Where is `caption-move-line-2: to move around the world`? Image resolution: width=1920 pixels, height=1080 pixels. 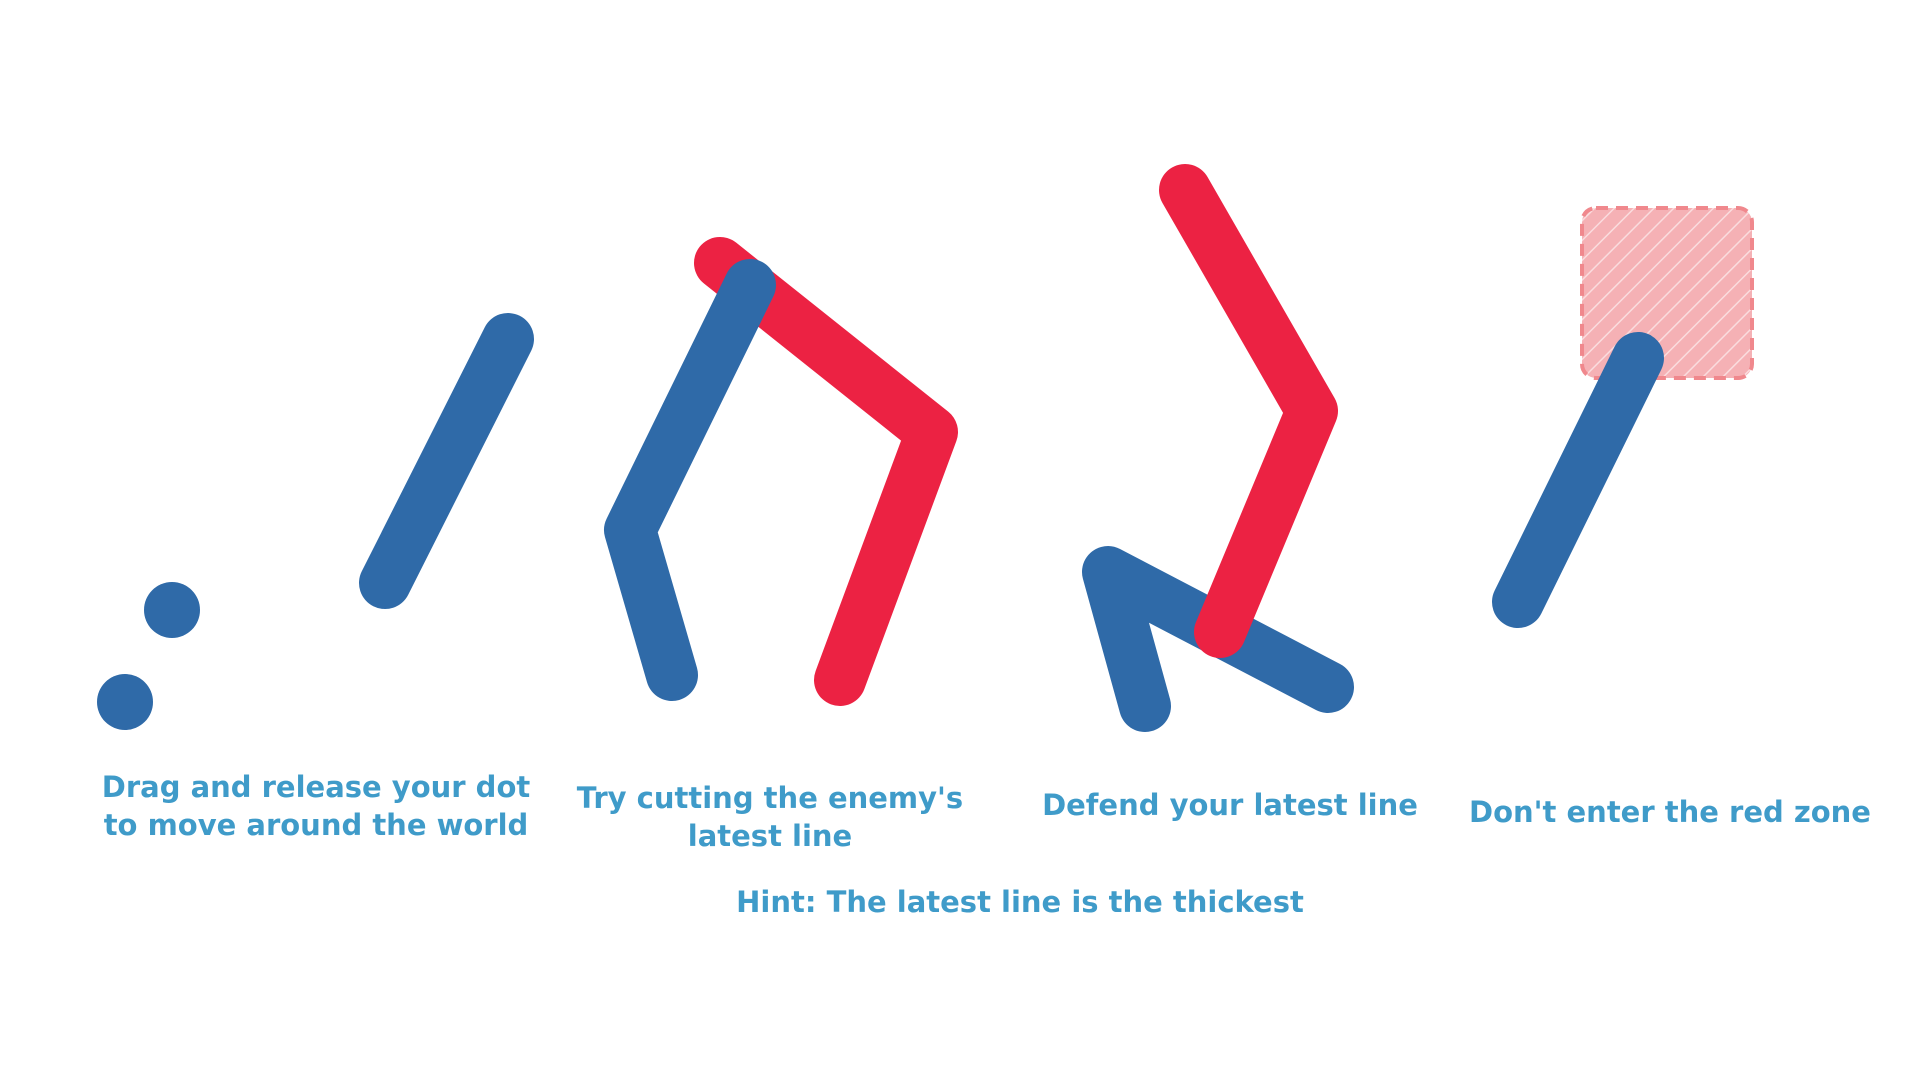 caption-move-line-2: to move around the world is located at coordinates (316, 825).